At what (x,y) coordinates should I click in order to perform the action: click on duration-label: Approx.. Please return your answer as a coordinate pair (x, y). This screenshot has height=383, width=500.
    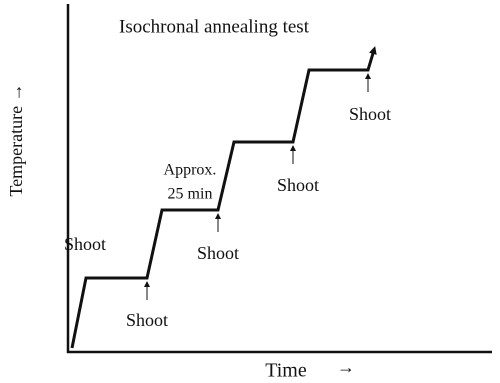
    Looking at the image, I should click on (190, 170).